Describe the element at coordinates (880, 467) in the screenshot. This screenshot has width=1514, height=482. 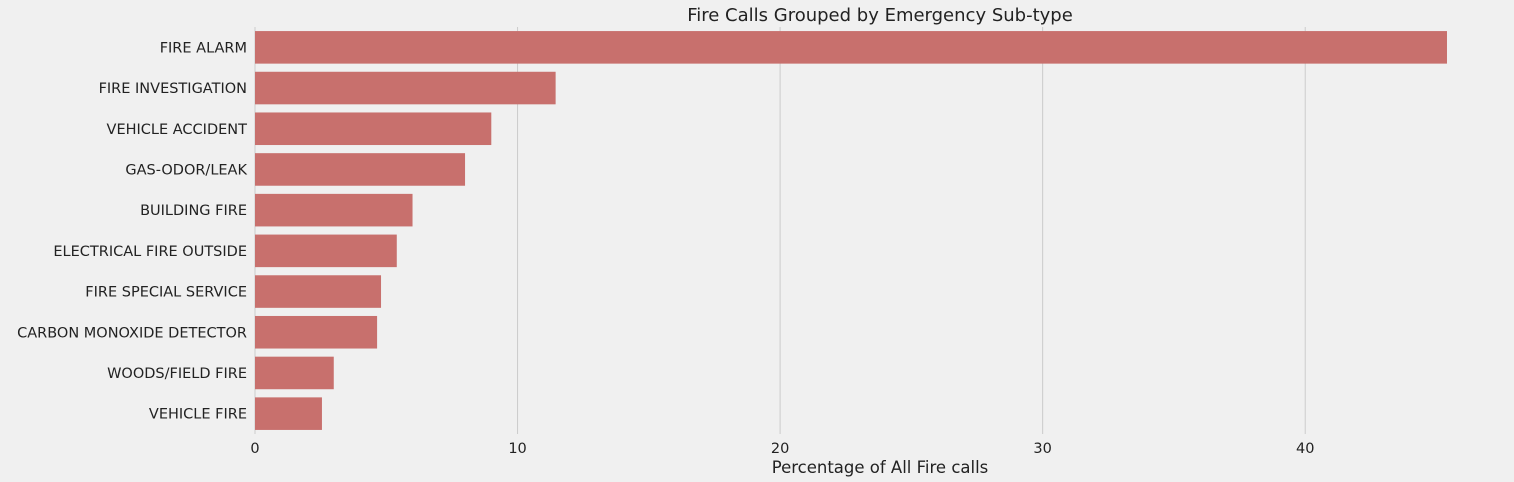
I see `x-axis-title: Percentage of All Fire calls` at that location.